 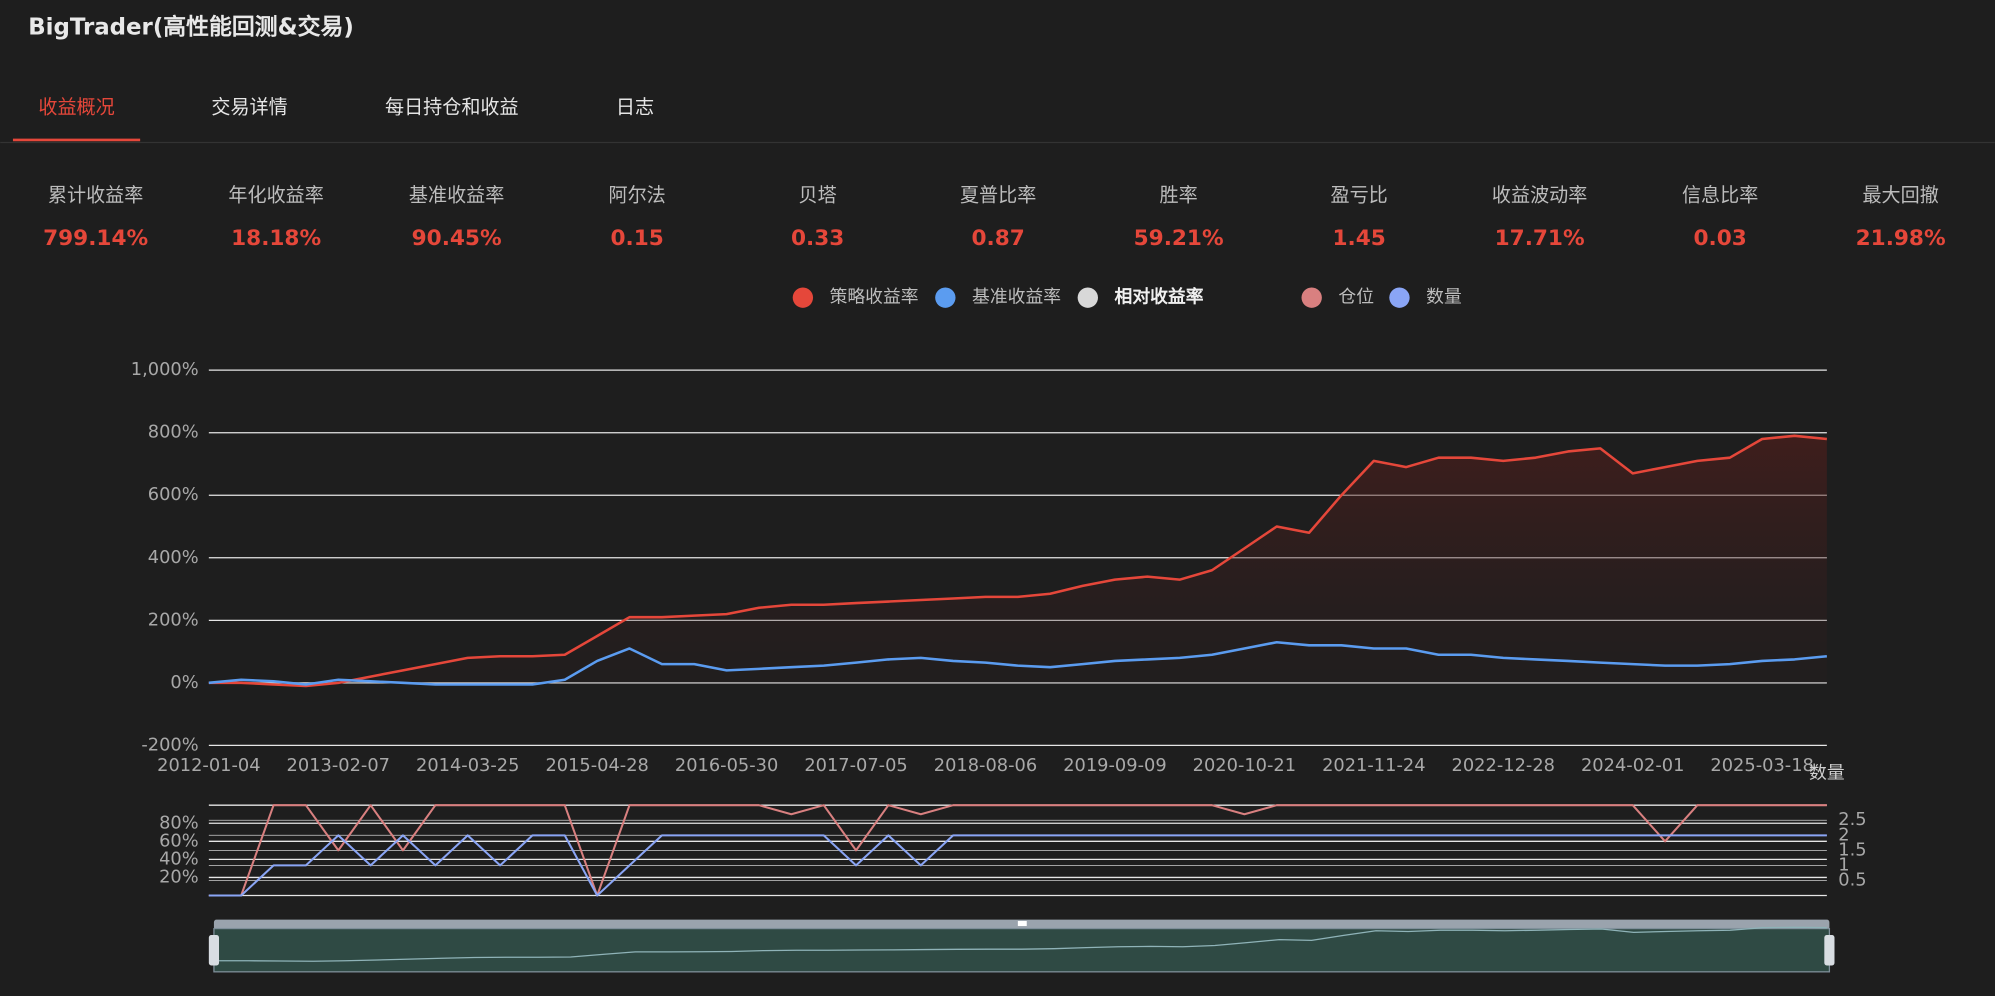 What do you see at coordinates (1761, 765) in the screenshot?
I see `x-tick-label: 2025-03-18` at bounding box center [1761, 765].